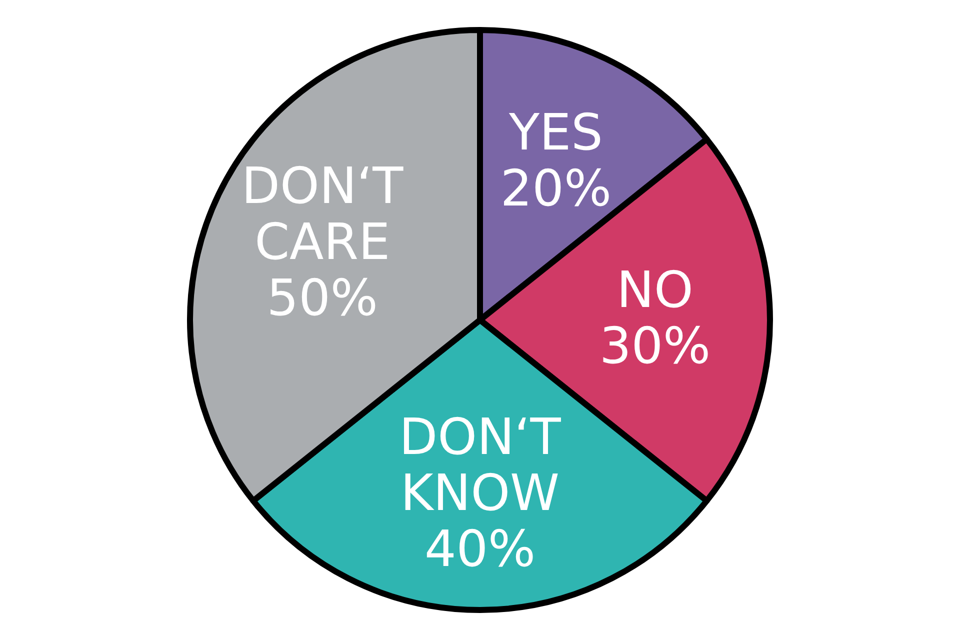 The width and height of the screenshot is (960, 640). What do you see at coordinates (655, 290) in the screenshot?
I see `slice-label: NO` at bounding box center [655, 290].